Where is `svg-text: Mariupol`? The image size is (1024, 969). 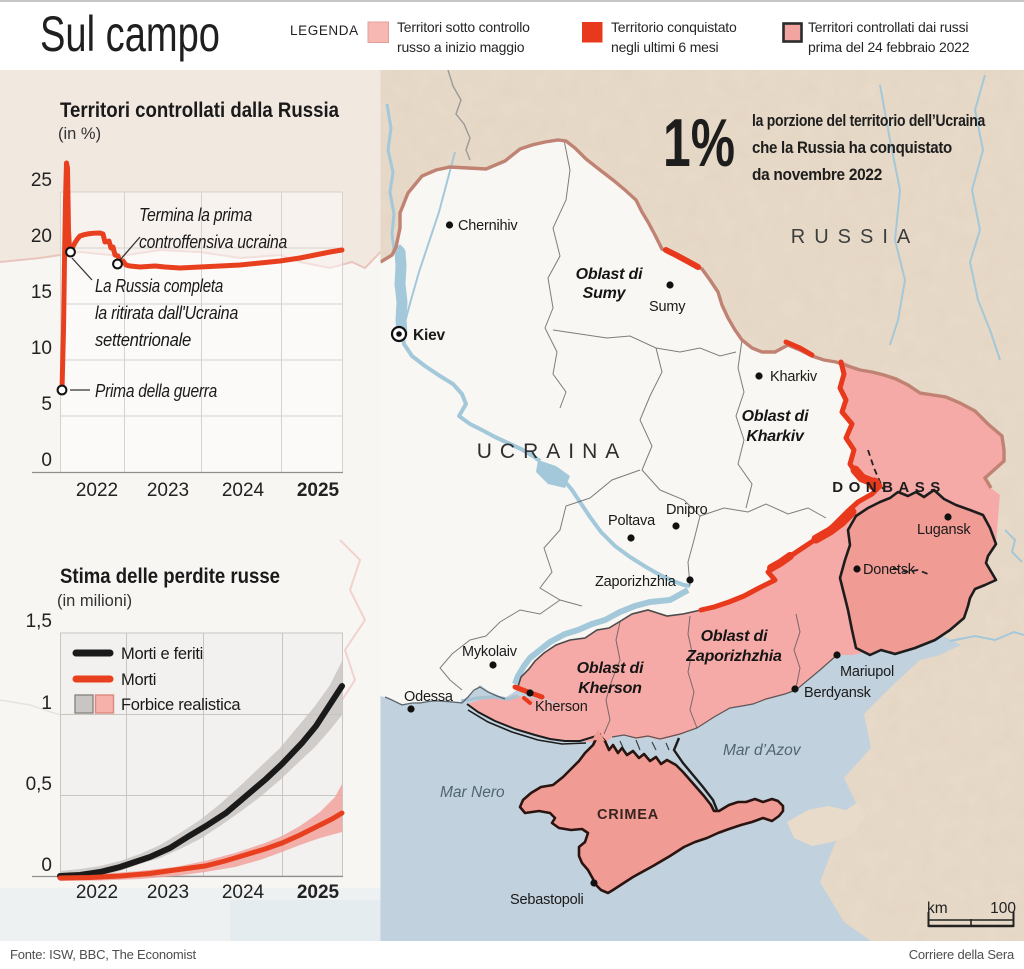
svg-text: Mariupol is located at coordinates (867, 672).